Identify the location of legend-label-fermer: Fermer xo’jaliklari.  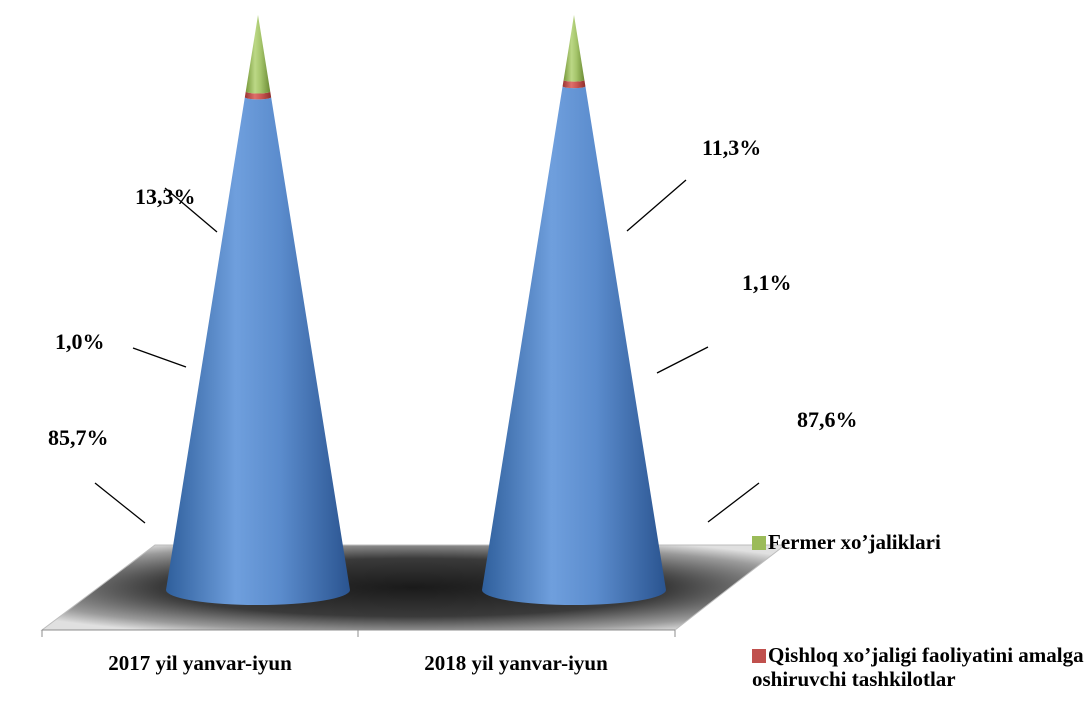
(854, 542).